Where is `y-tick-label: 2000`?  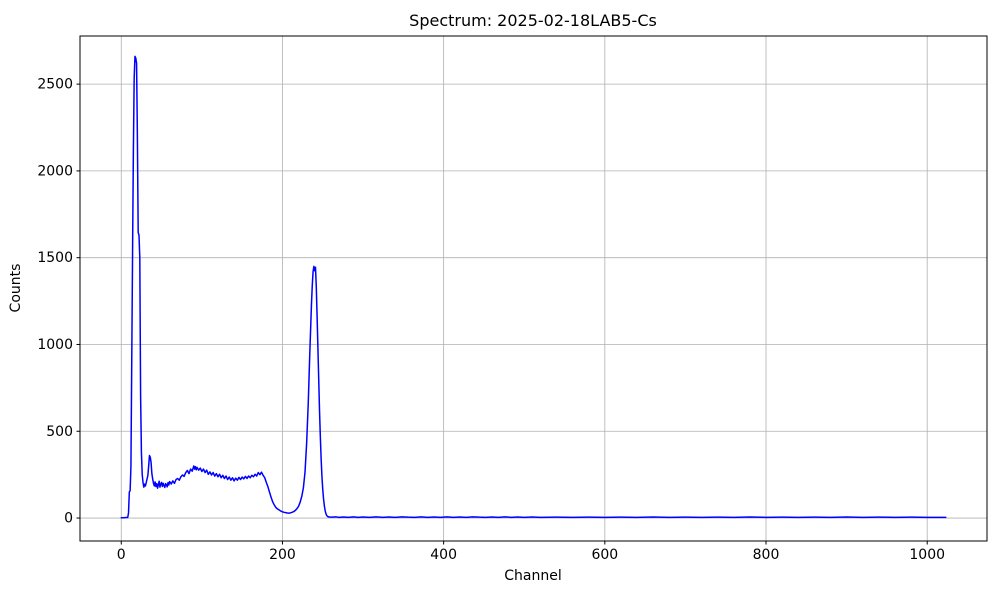
y-tick-label: 2000 is located at coordinates (55, 171).